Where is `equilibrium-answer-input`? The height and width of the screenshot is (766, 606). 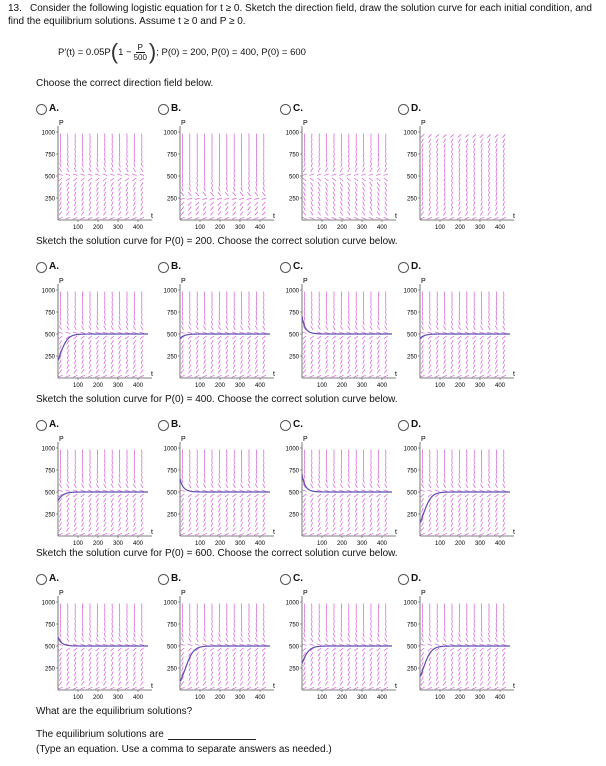 equilibrium-answer-input is located at coordinates (211, 734).